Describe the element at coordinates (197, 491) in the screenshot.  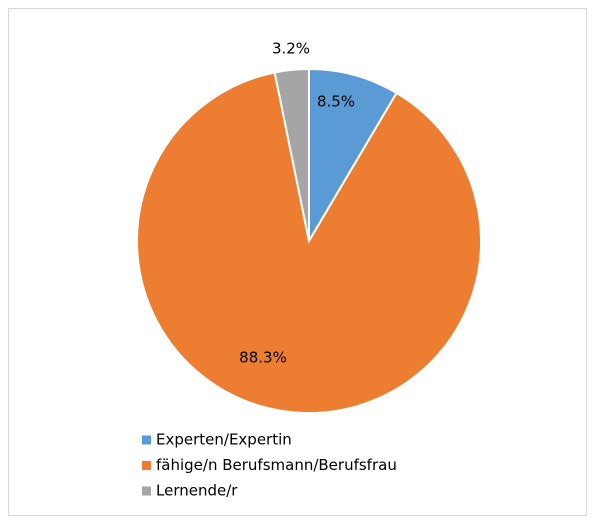
I see `legend-label: Lernende/r` at that location.